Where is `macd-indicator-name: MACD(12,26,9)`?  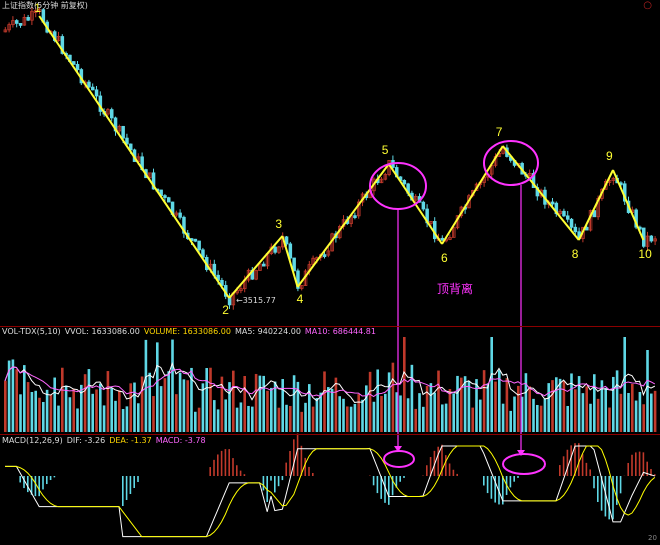 macd-indicator-name: MACD(12,26,9) is located at coordinates (32, 440).